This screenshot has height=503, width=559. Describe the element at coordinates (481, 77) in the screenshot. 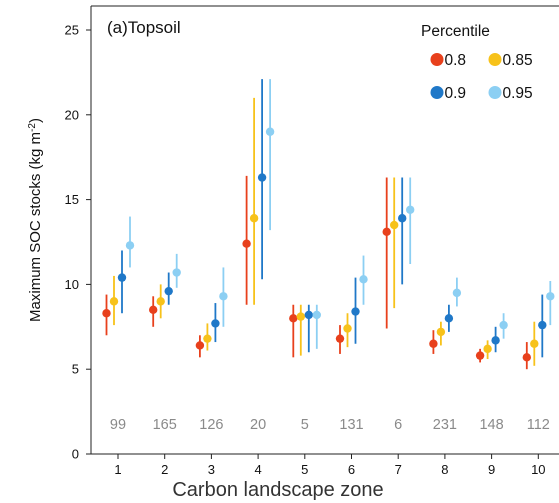

I see `legend: 0.8 0.85 0.9 0.95` at that location.